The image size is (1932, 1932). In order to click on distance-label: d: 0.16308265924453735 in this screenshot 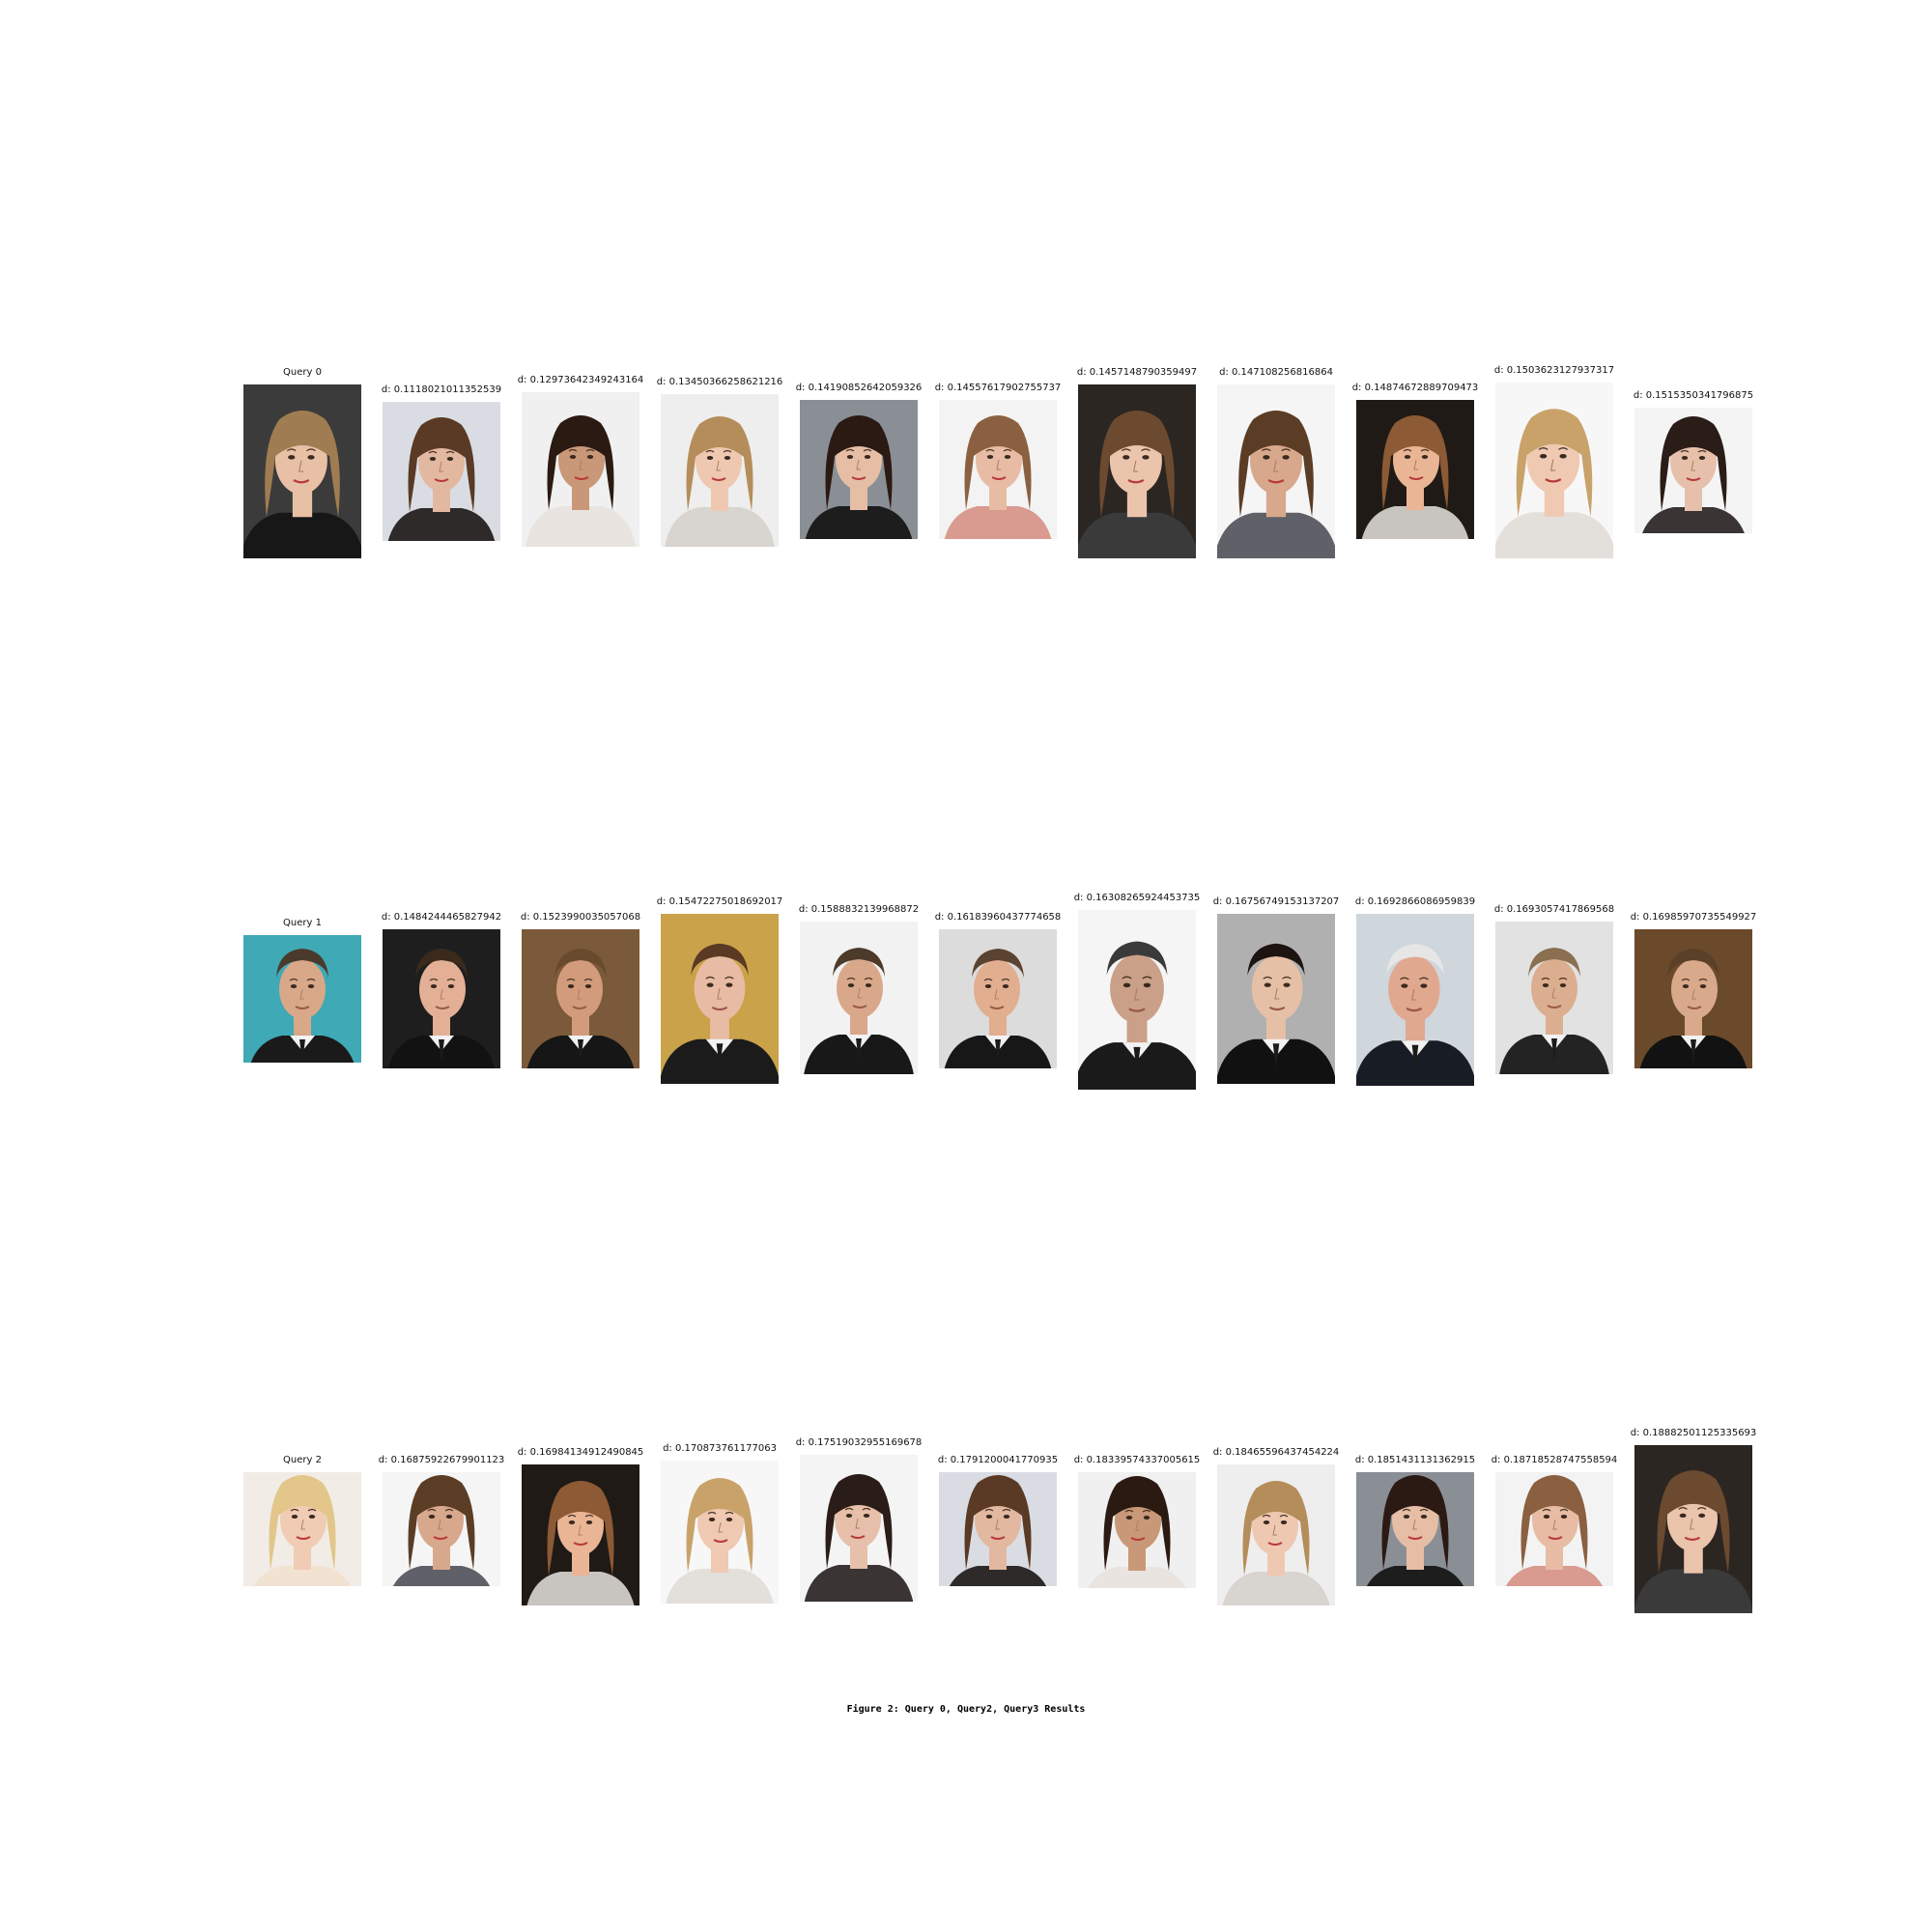, I will do `click(1137, 898)`.